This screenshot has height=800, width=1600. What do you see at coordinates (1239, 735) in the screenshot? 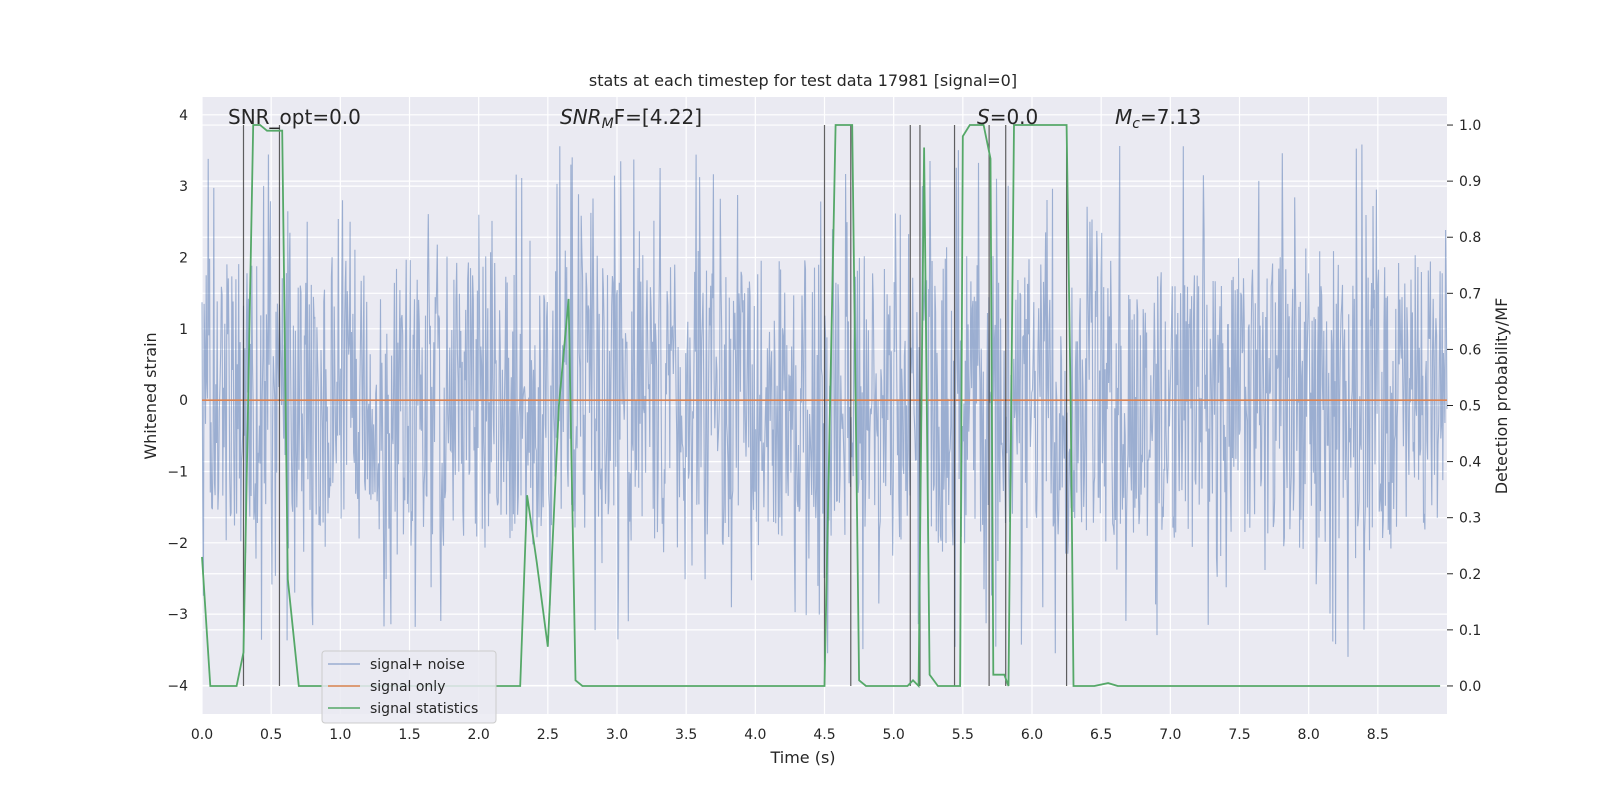
I see `x-tick-label: 7.5` at bounding box center [1239, 735].